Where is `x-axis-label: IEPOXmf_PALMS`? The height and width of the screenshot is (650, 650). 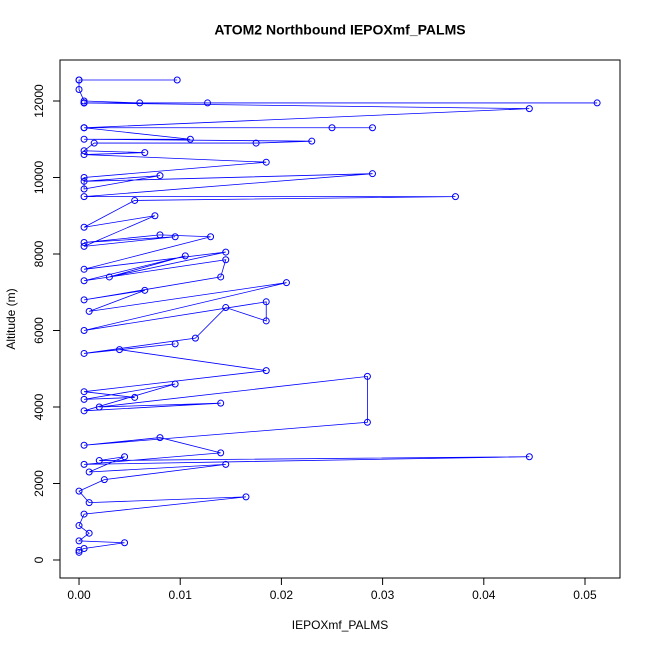
x-axis-label: IEPOXmf_PALMS is located at coordinates (340, 625).